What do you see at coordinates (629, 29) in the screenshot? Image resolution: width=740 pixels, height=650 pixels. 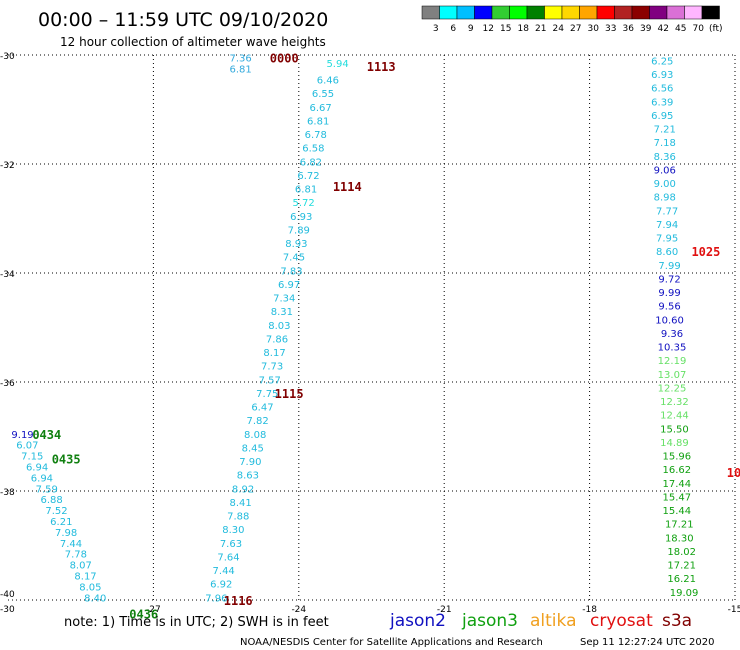 I see `colorbar-label: 36` at bounding box center [629, 29].